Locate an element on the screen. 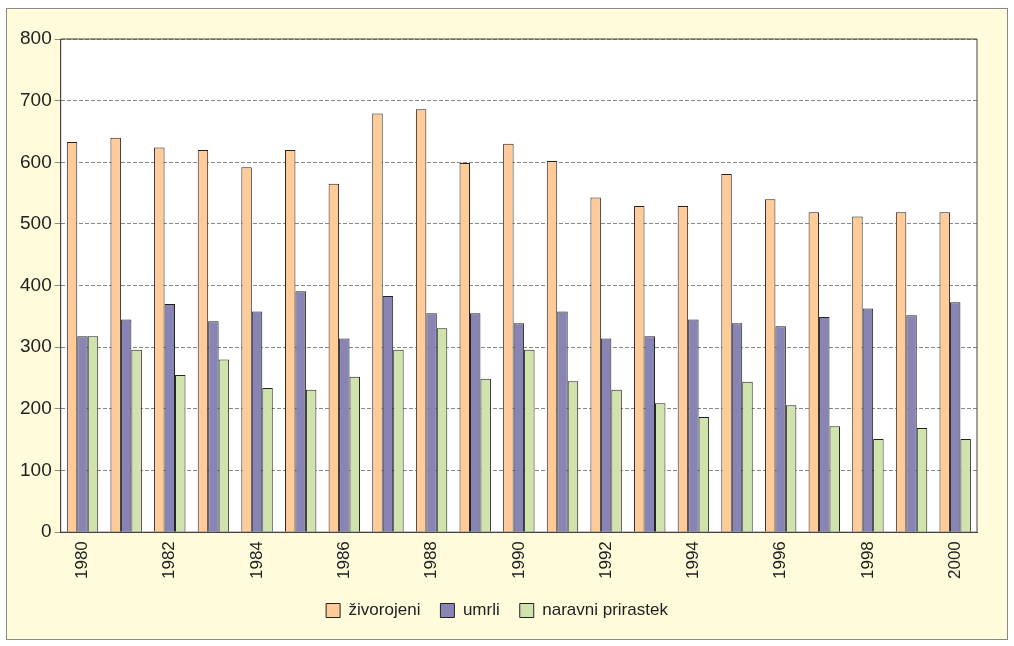 Image resolution: width=1014 pixels, height=646 pixels. x-tick-label: 2000 is located at coordinates (954, 560).